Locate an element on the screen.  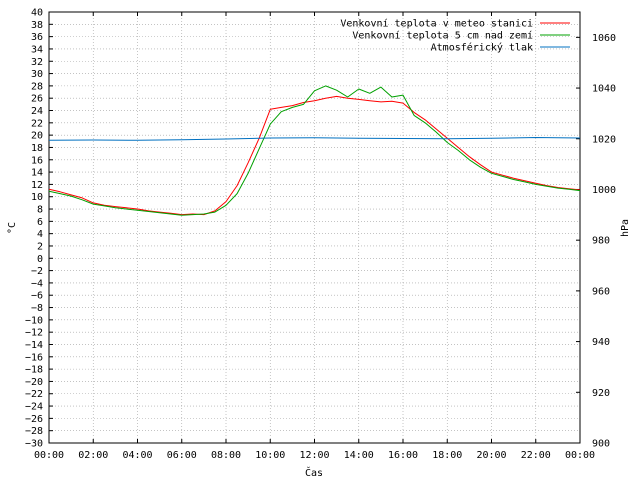
y-tick-label: 38 is located at coordinates (37, 25).